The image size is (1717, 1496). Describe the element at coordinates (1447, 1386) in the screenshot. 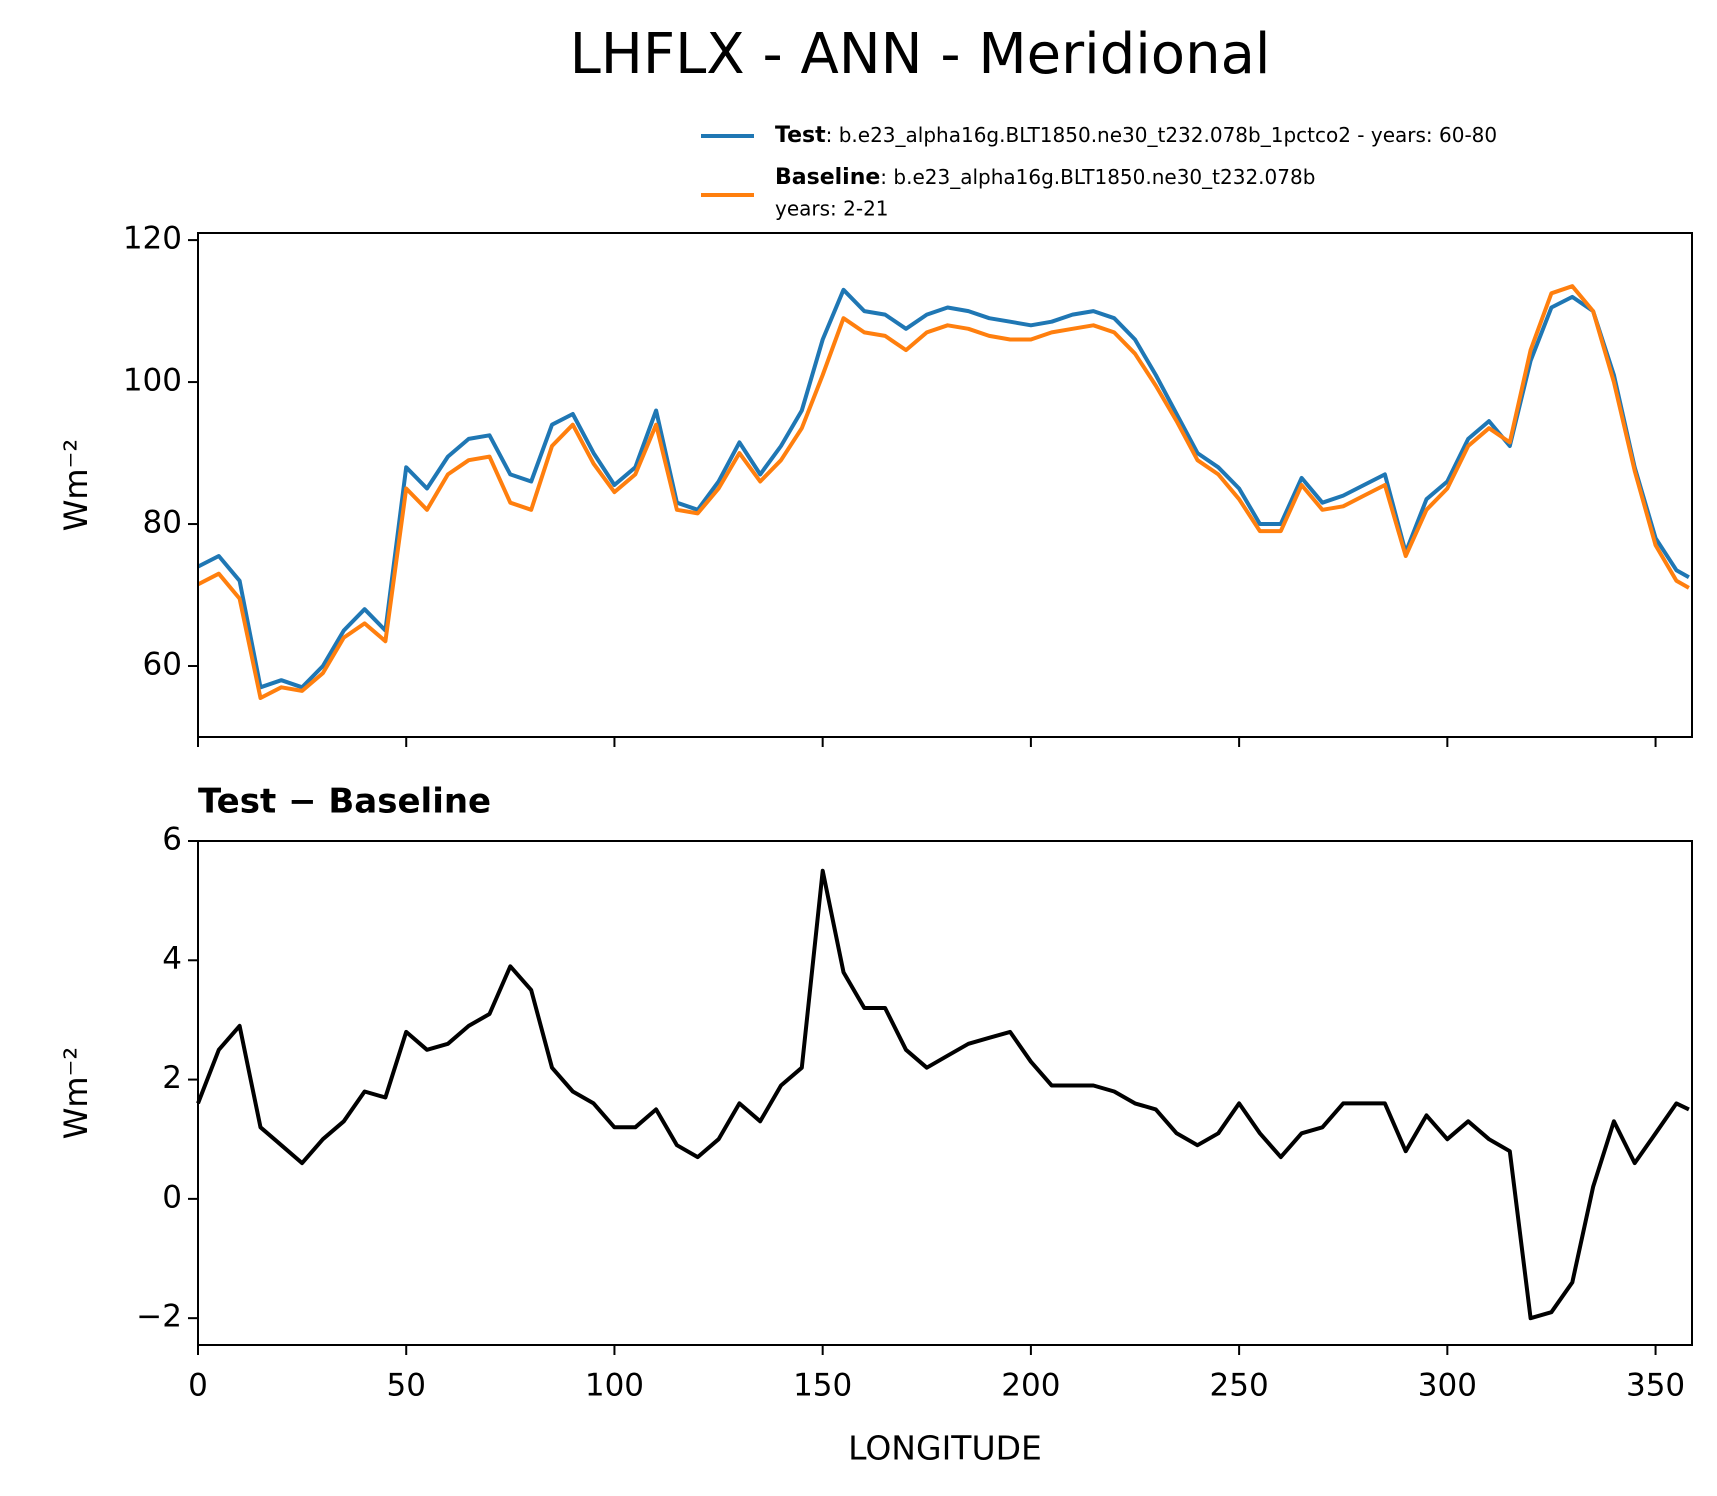

I see `x-tick-label: 300` at that location.